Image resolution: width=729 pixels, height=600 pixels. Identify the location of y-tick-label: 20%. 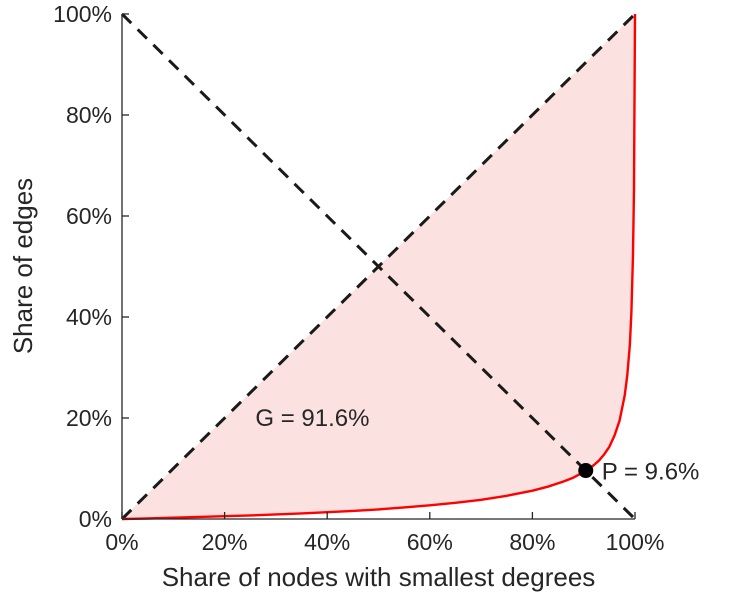
(89, 418).